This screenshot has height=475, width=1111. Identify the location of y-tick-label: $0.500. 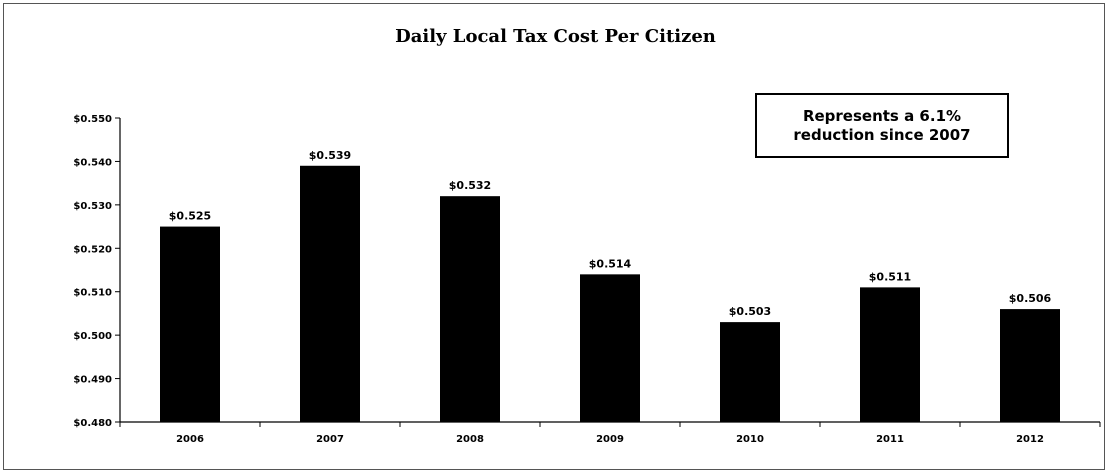
(92, 336).